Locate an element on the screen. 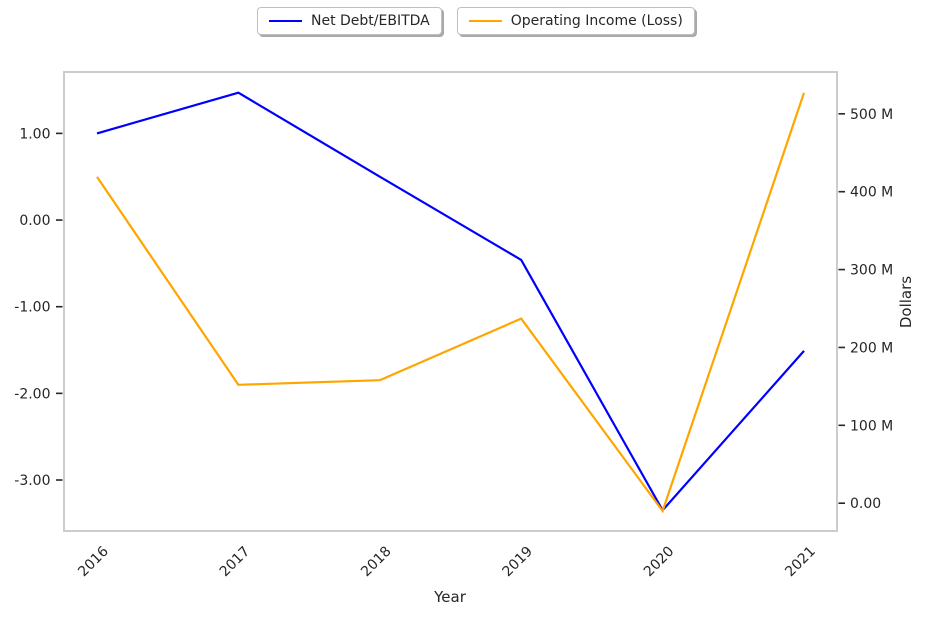  x-tick-label: 2019 is located at coordinates (518, 562).